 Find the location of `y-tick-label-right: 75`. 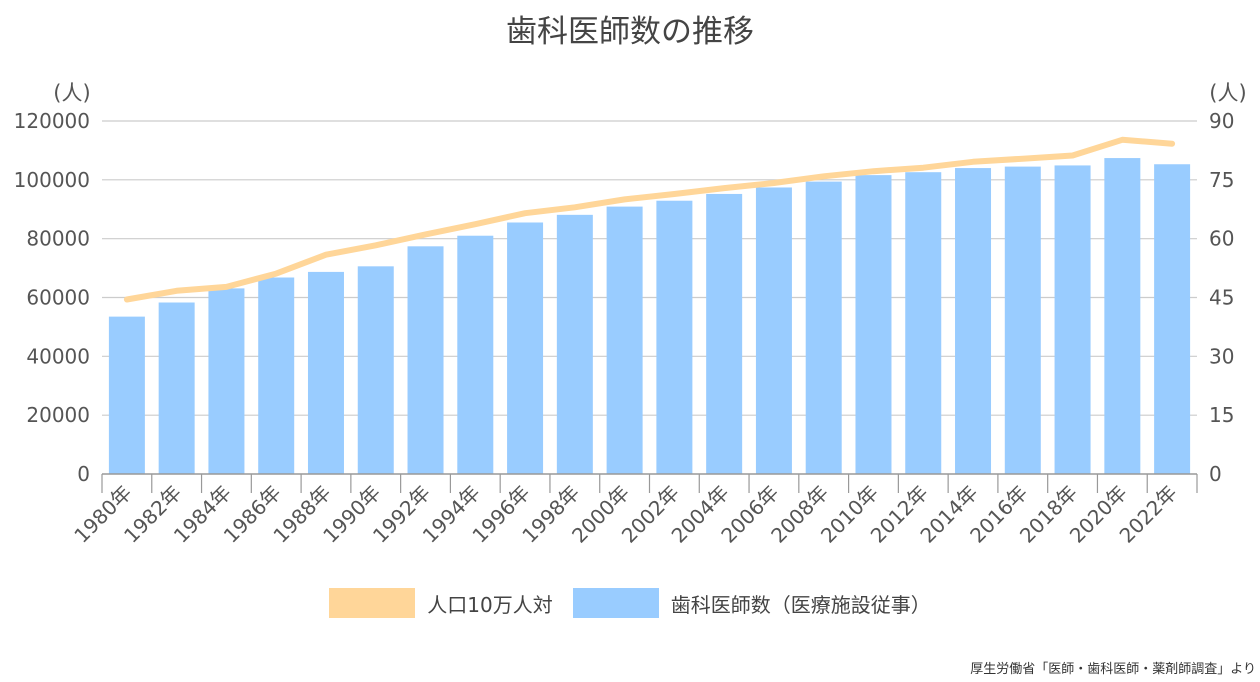

y-tick-label-right: 75 is located at coordinates (1221, 180).